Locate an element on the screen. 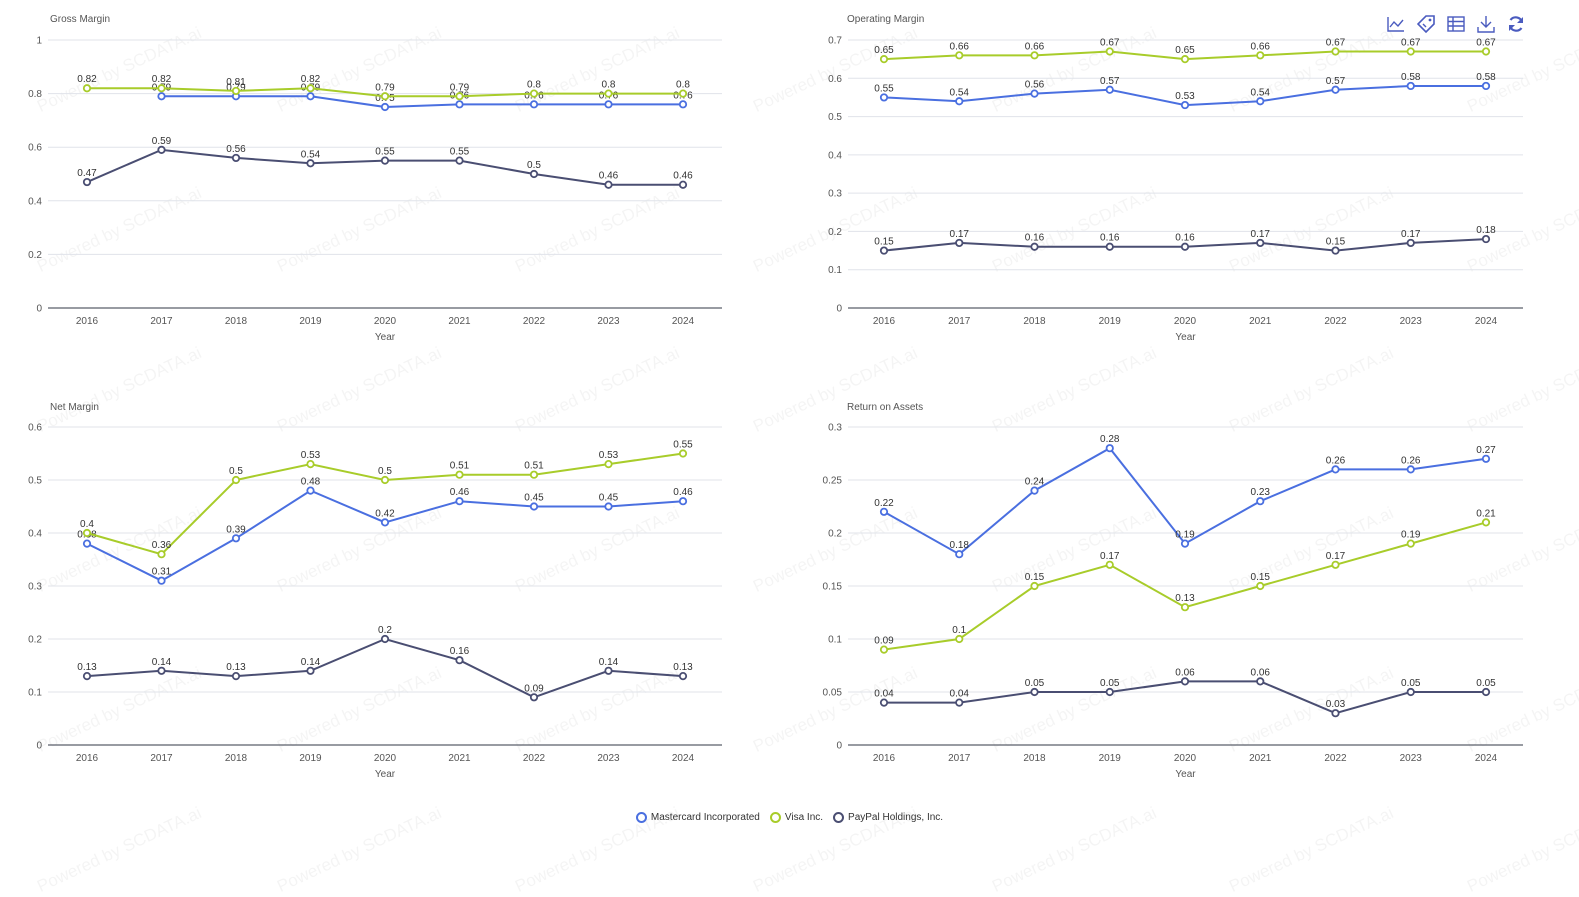 This screenshot has height=897, width=1579. data-label: 0.48 is located at coordinates (311, 482).